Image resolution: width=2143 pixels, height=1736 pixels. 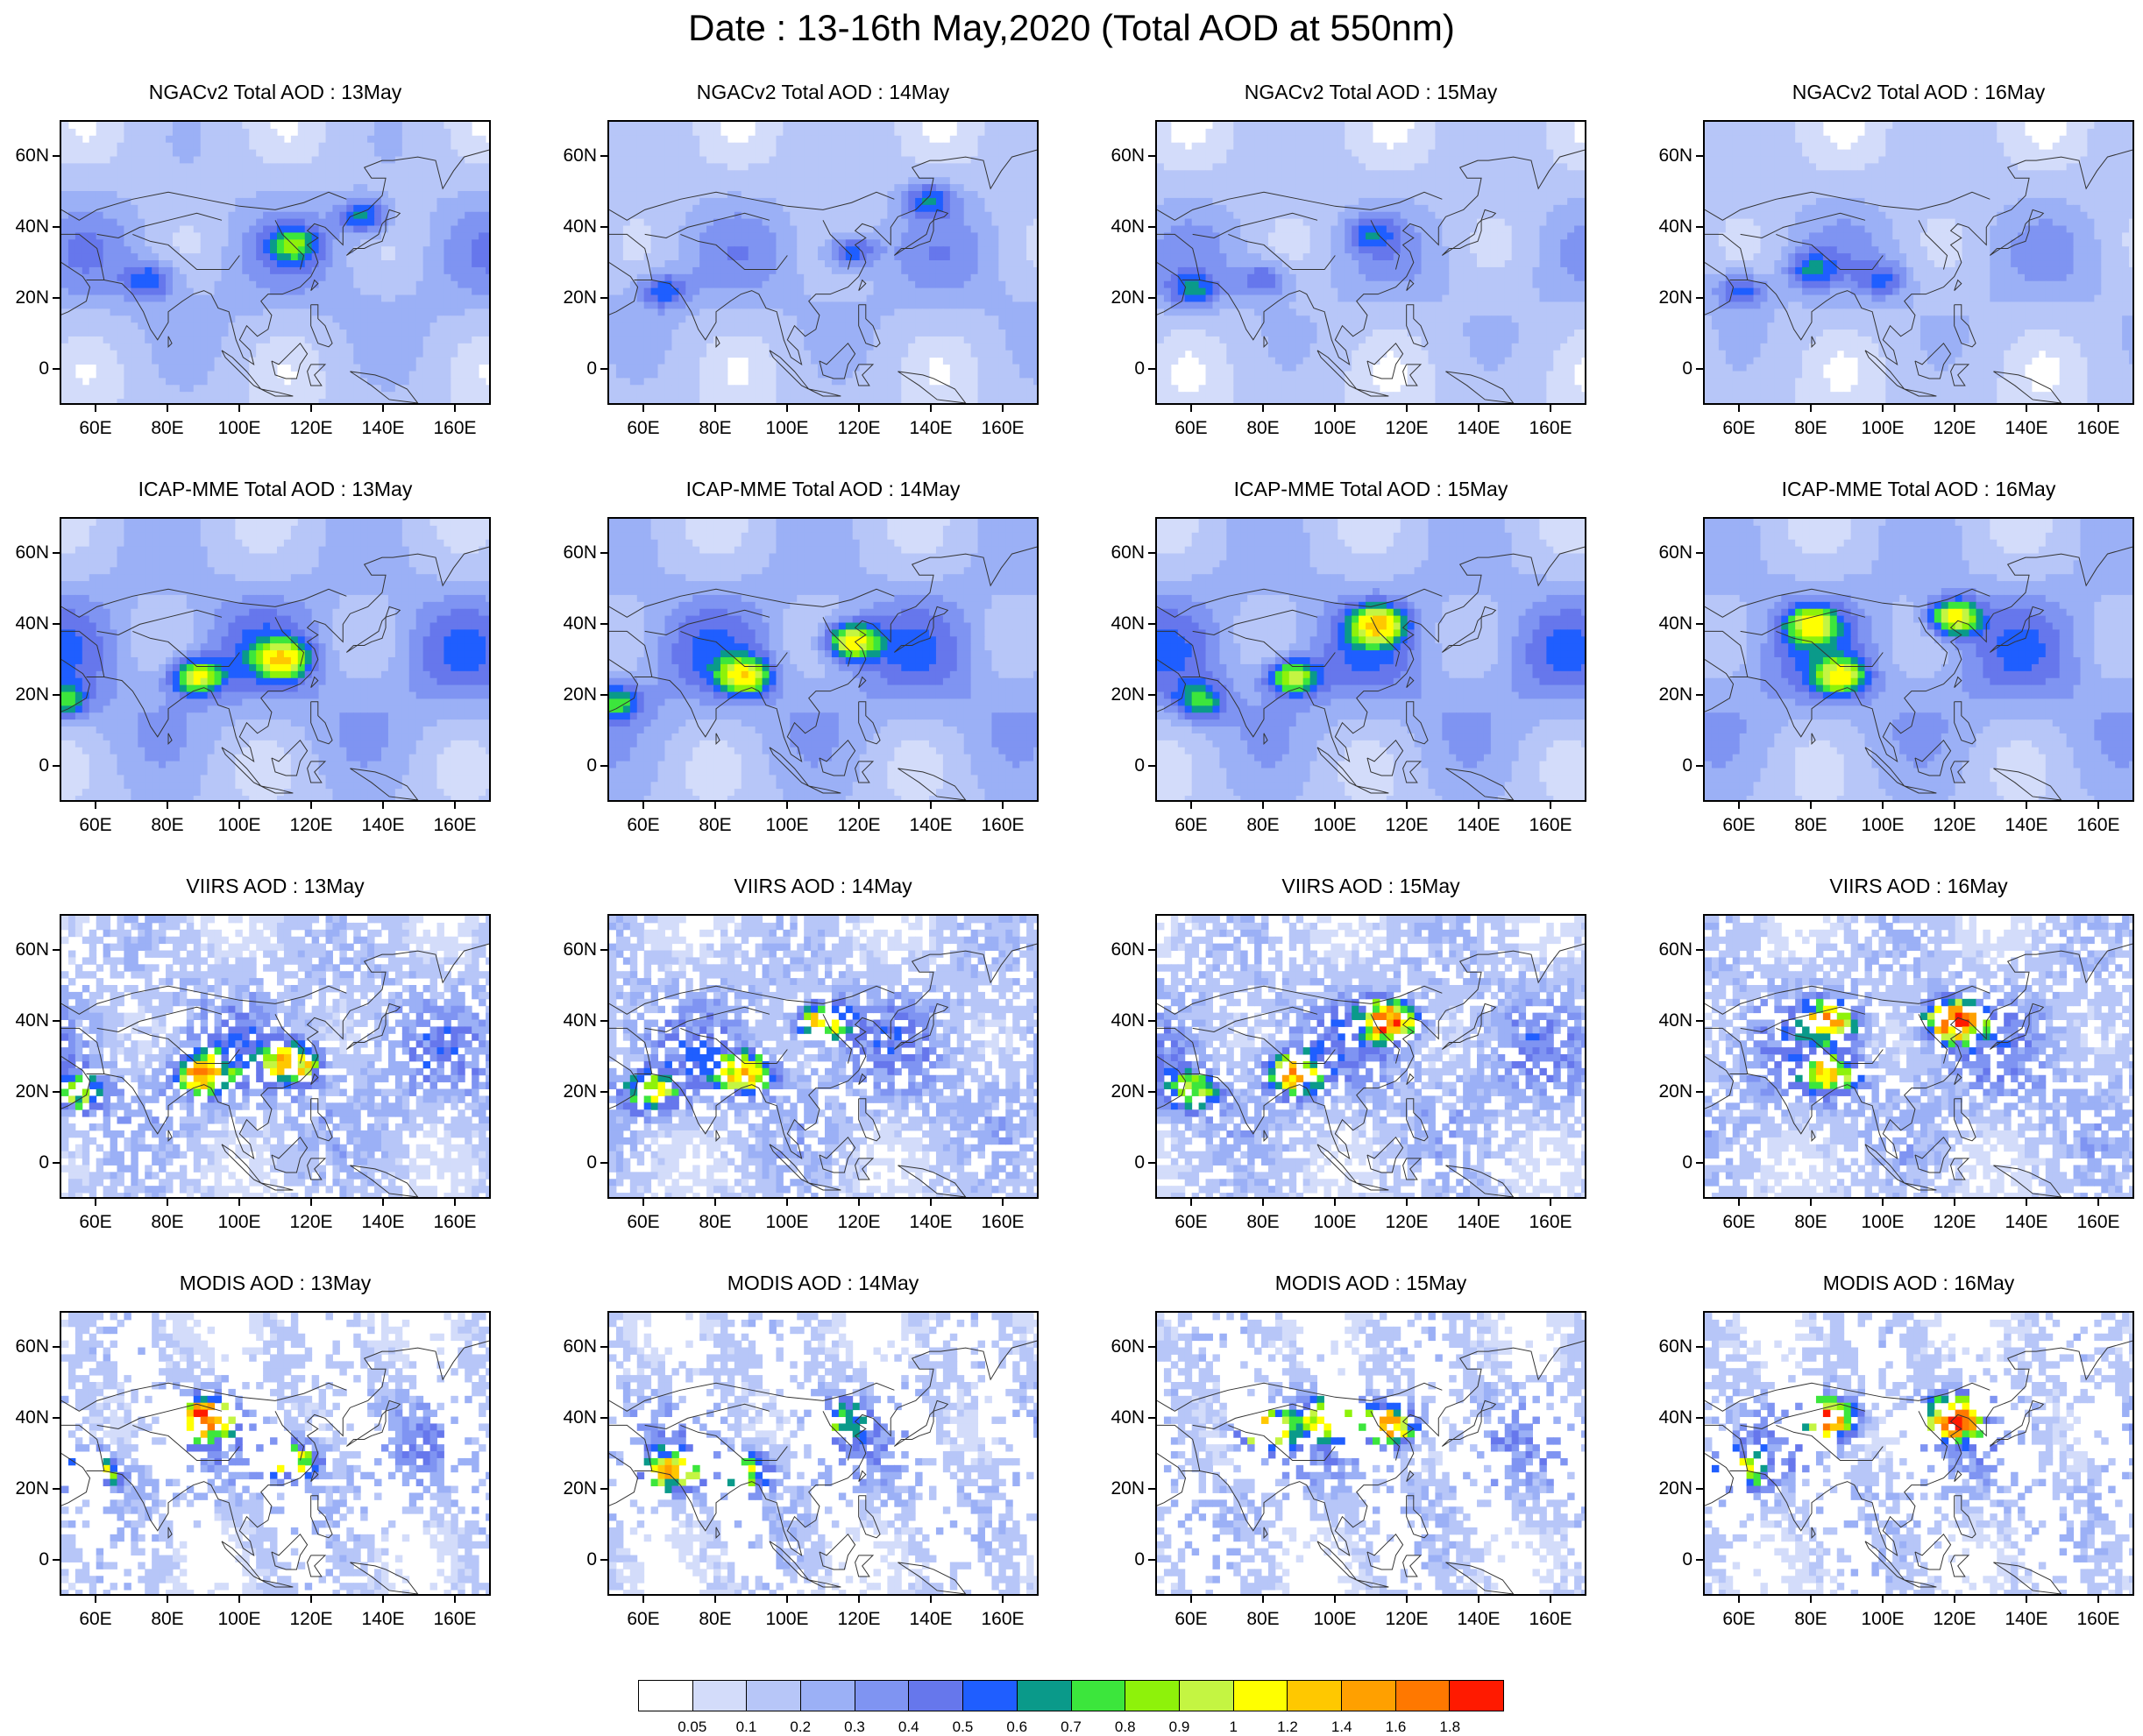 What do you see at coordinates (1918, 489) in the screenshot?
I see `panel-title: ICAP-MME Total AOD : 16May` at bounding box center [1918, 489].